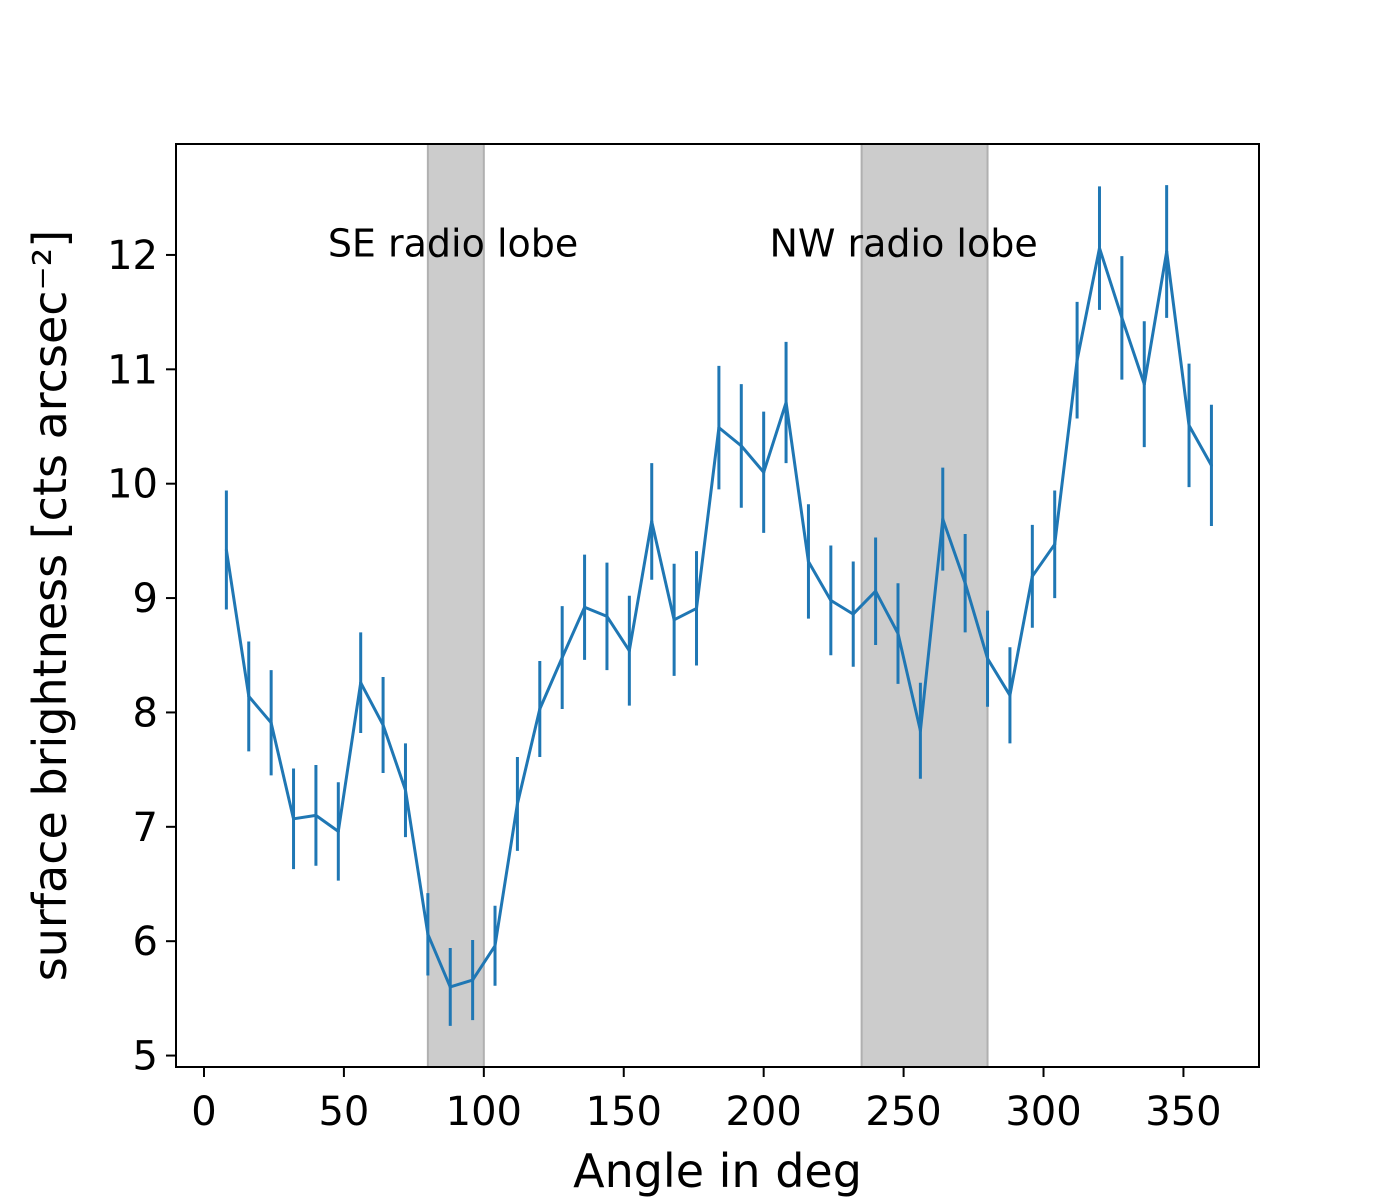  Describe the element at coordinates (717, 1171) in the screenshot. I see `x-axis-label: Angle in deg` at that location.